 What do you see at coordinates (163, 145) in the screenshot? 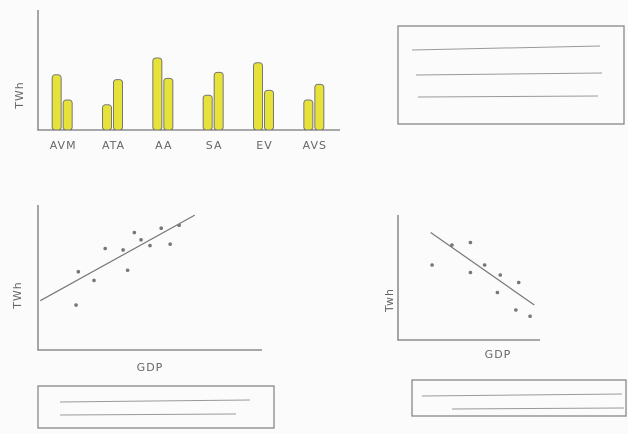
I see `x-tick-label: AA` at bounding box center [163, 145].